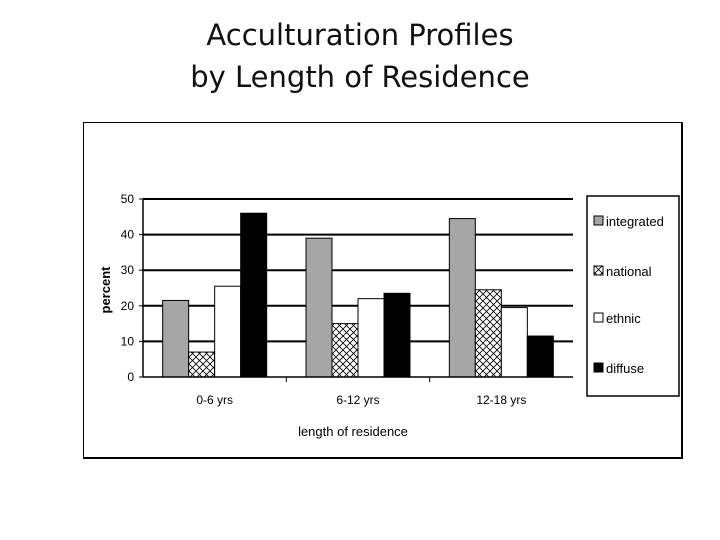  What do you see at coordinates (214, 400) in the screenshot?
I see `x-category-label: 0-6 yrs` at bounding box center [214, 400].